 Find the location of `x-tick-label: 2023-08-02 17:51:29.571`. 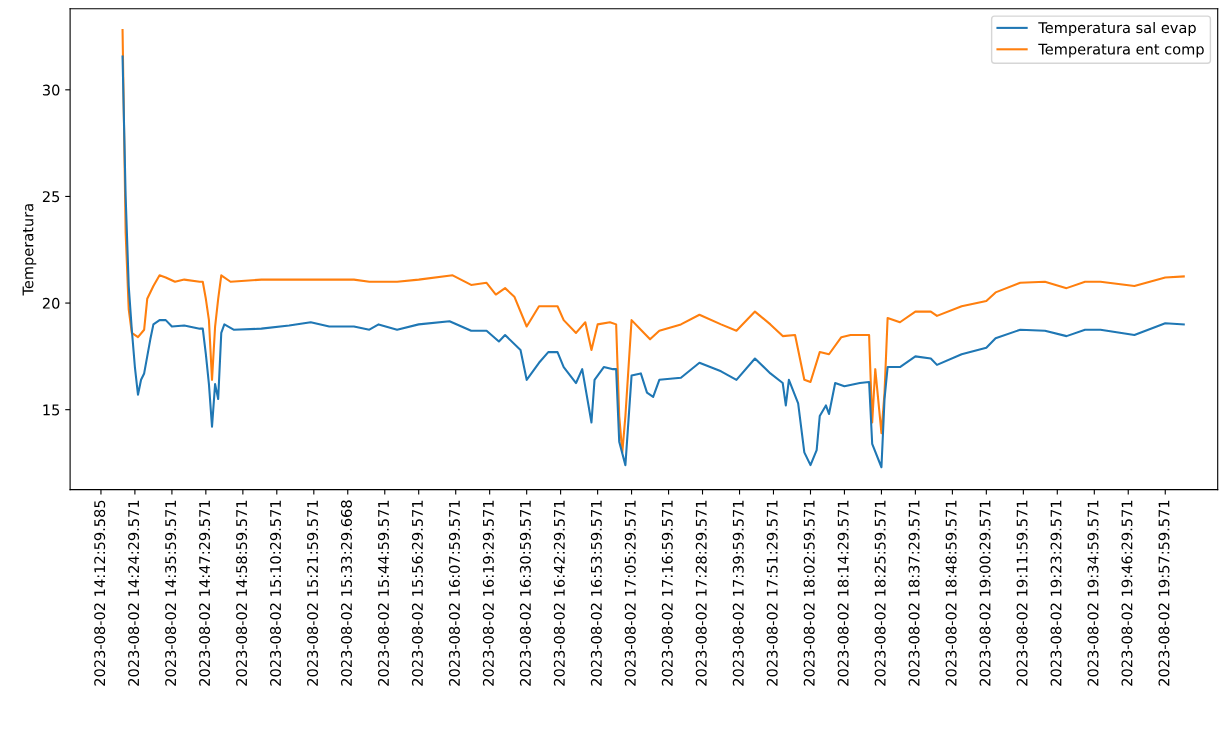

x-tick-label: 2023-08-02 17:51:29.571 is located at coordinates (772, 593).